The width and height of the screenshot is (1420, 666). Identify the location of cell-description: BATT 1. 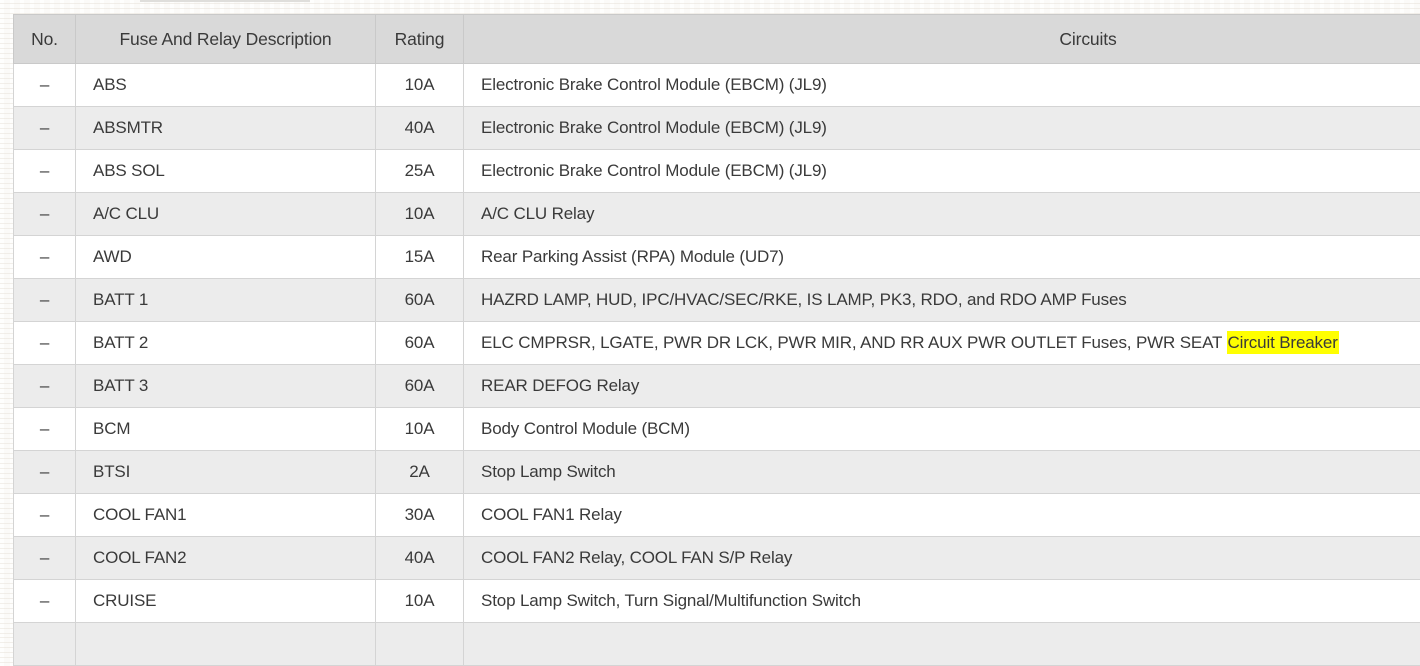
(226, 300).